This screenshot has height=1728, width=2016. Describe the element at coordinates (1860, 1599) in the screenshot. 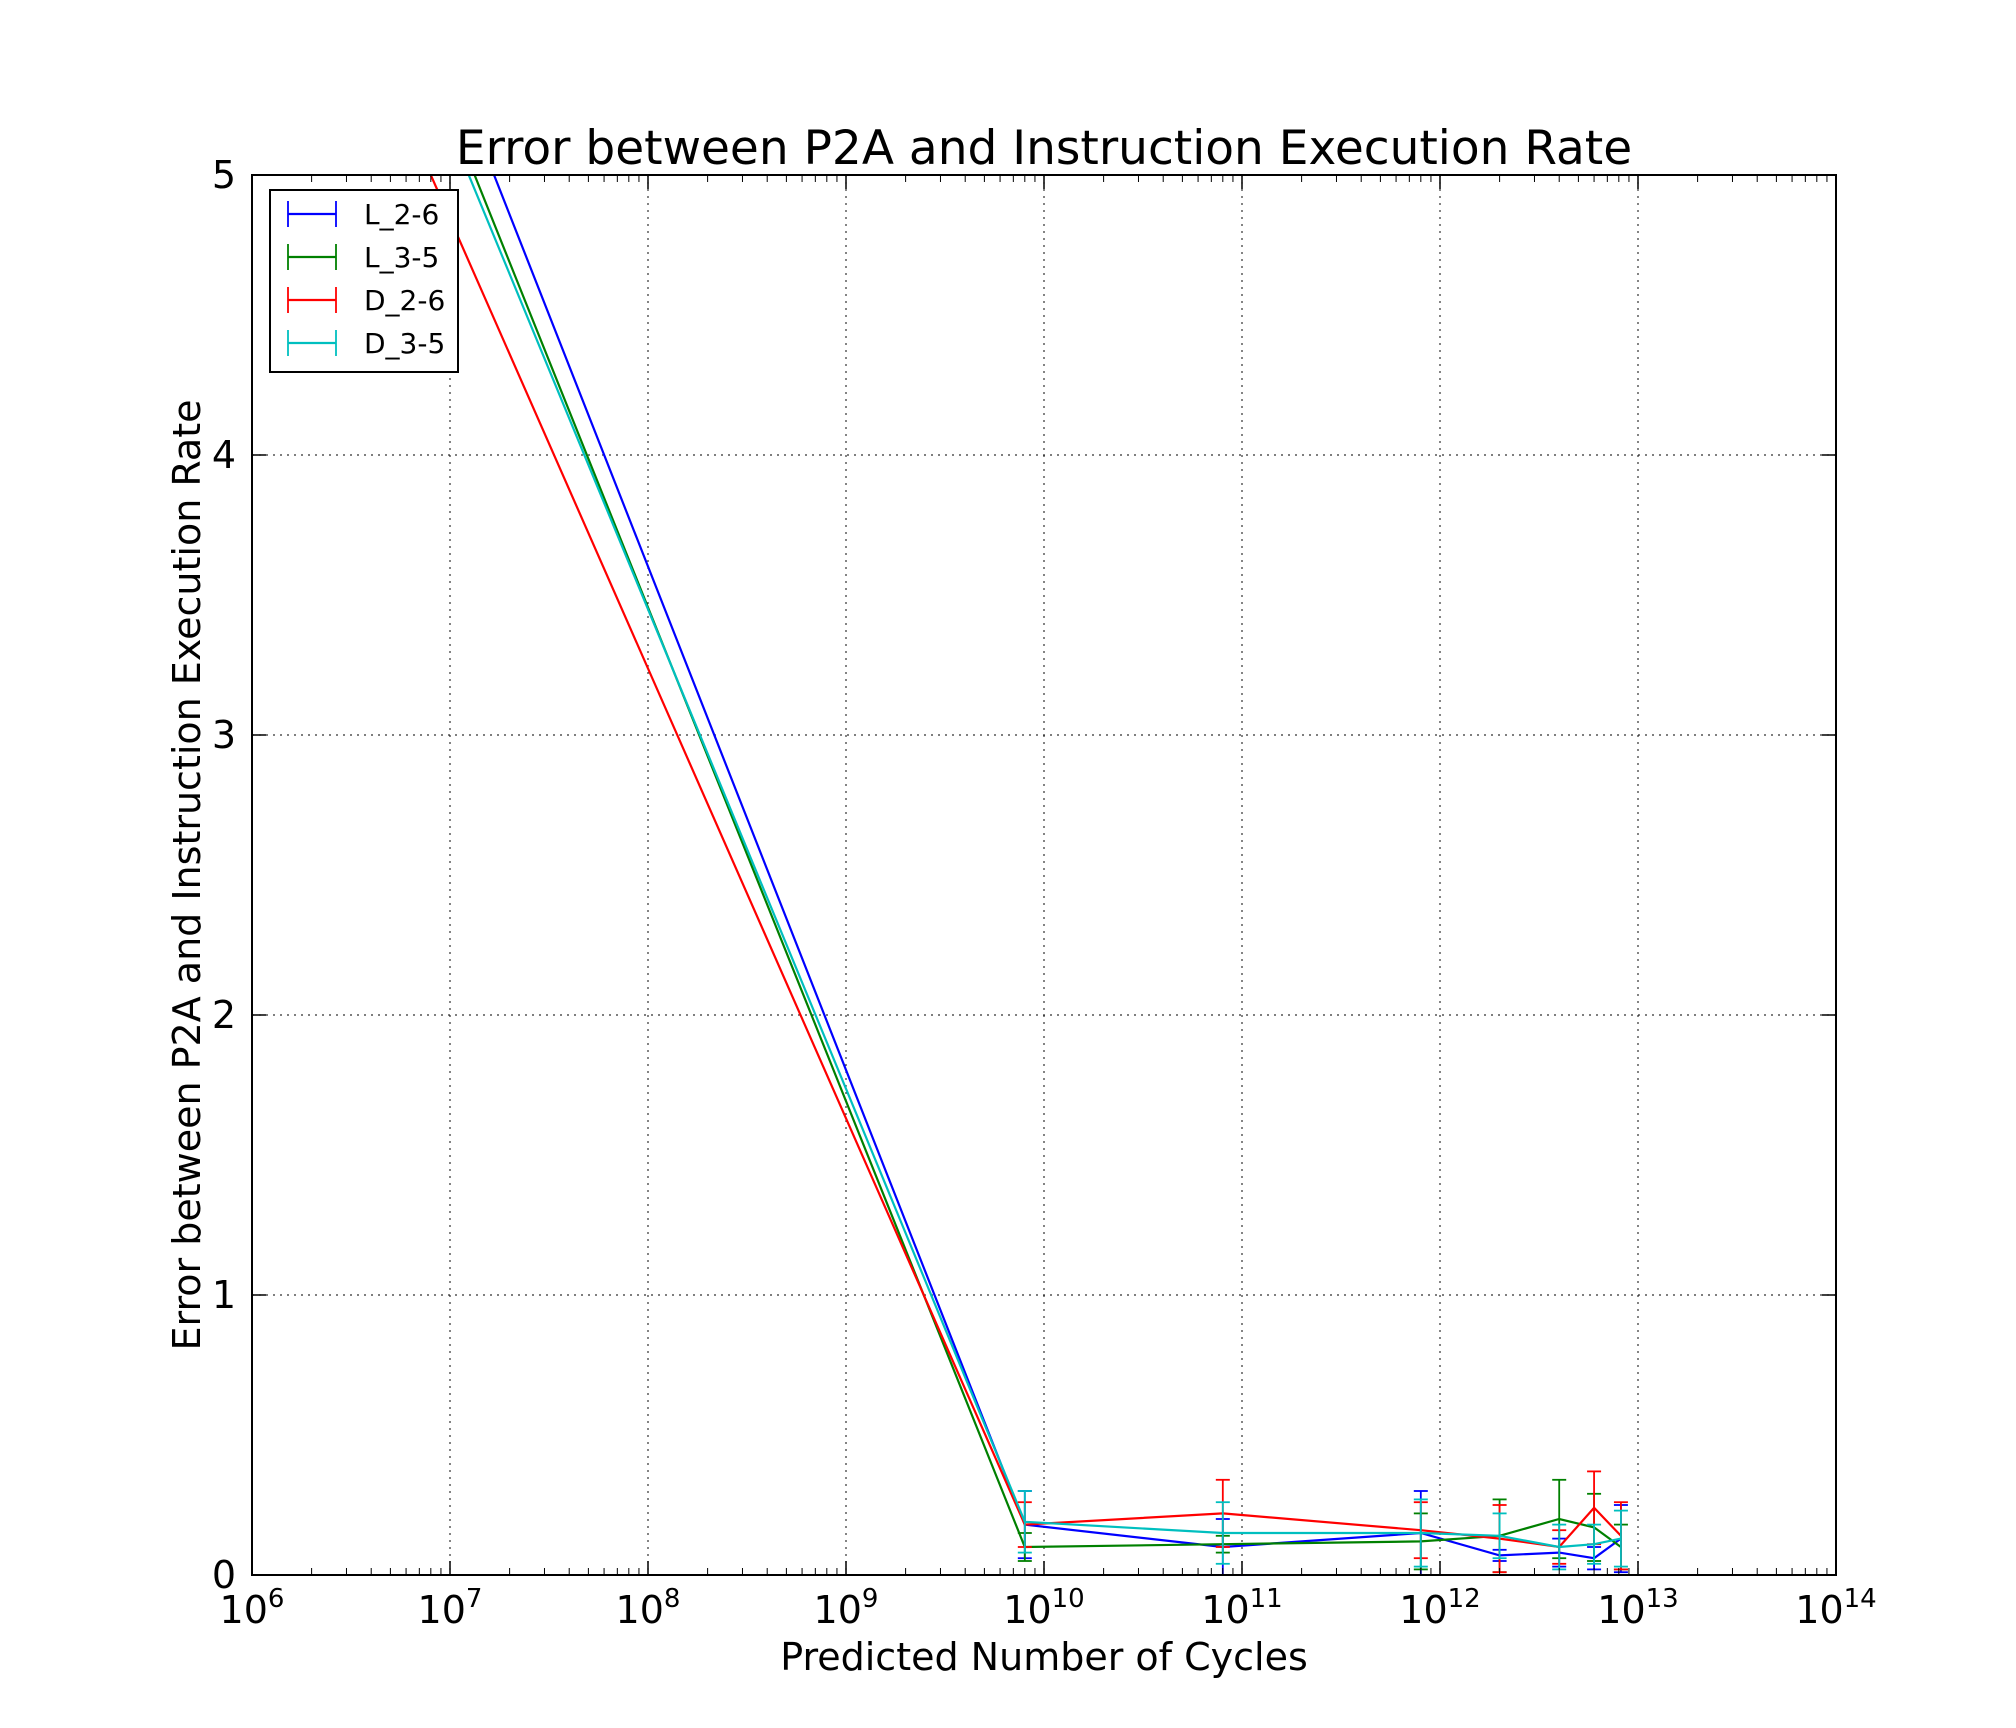

I see `x-tick-exponent: 14` at that location.